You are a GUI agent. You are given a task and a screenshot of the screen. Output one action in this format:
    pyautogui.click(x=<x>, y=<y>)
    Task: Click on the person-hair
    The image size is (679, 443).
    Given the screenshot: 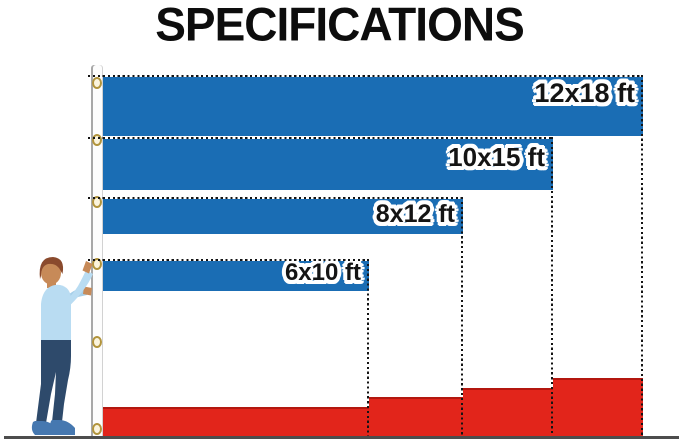 What is the action you would take?
    pyautogui.click(x=51, y=268)
    